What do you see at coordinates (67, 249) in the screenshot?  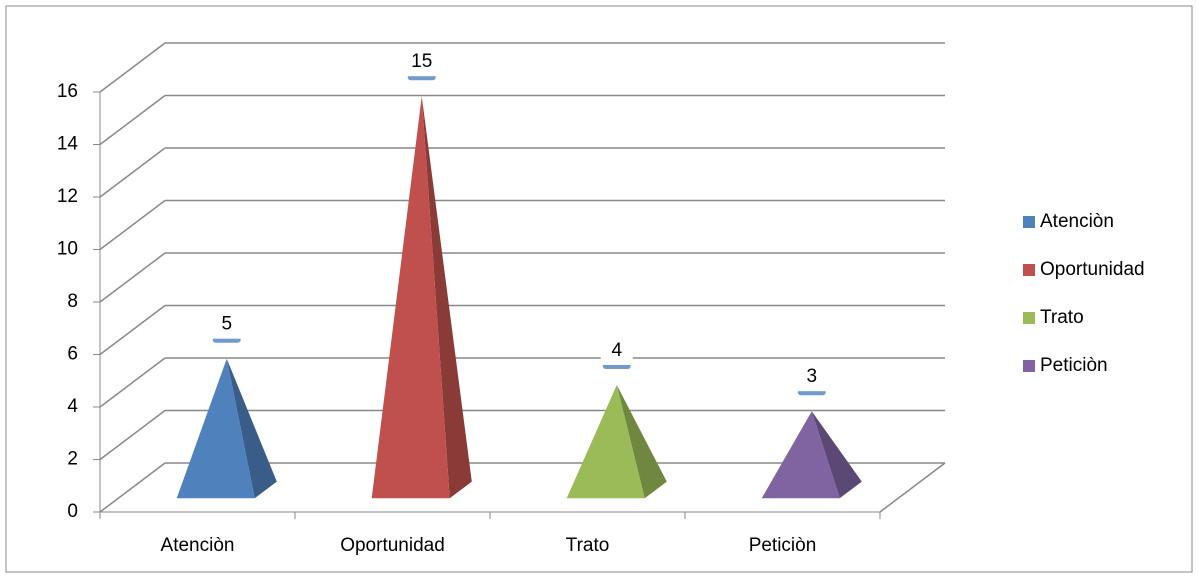 I see `y-tick-label: 10` at bounding box center [67, 249].